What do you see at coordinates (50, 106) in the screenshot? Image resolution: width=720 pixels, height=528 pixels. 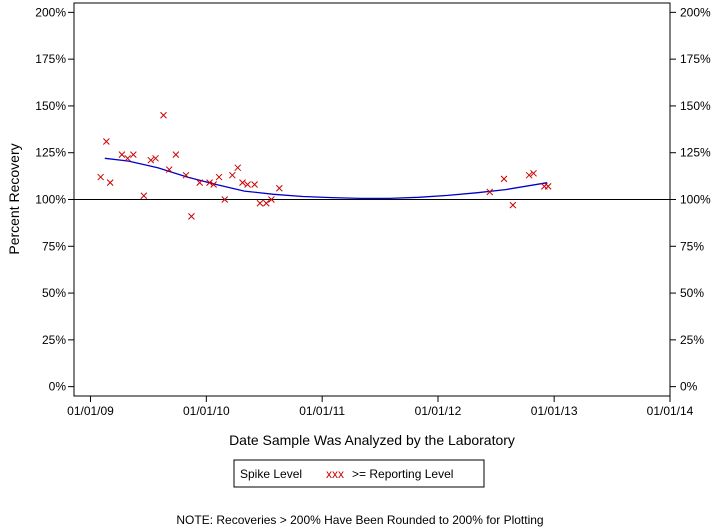 I see `y-tick-label-left: 150%` at bounding box center [50, 106].